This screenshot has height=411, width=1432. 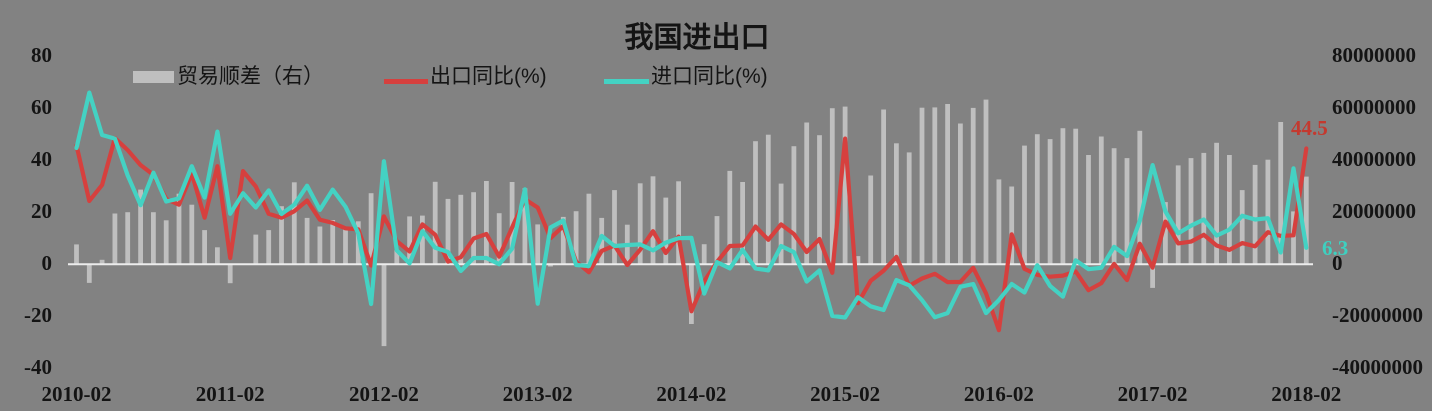 I want to click on y-axis-left-tick-label: 0, so click(x=47, y=263).